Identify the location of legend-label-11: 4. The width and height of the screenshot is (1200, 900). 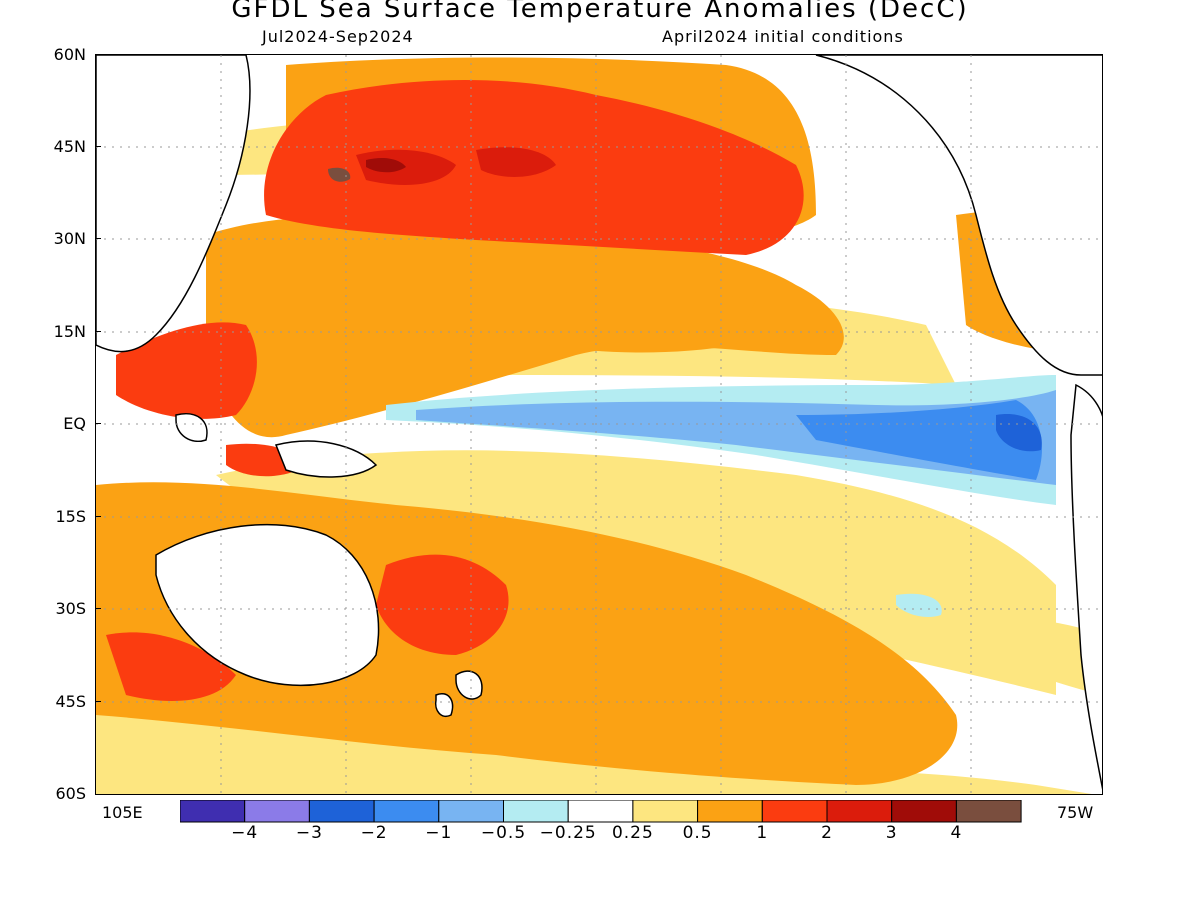
(956, 833).